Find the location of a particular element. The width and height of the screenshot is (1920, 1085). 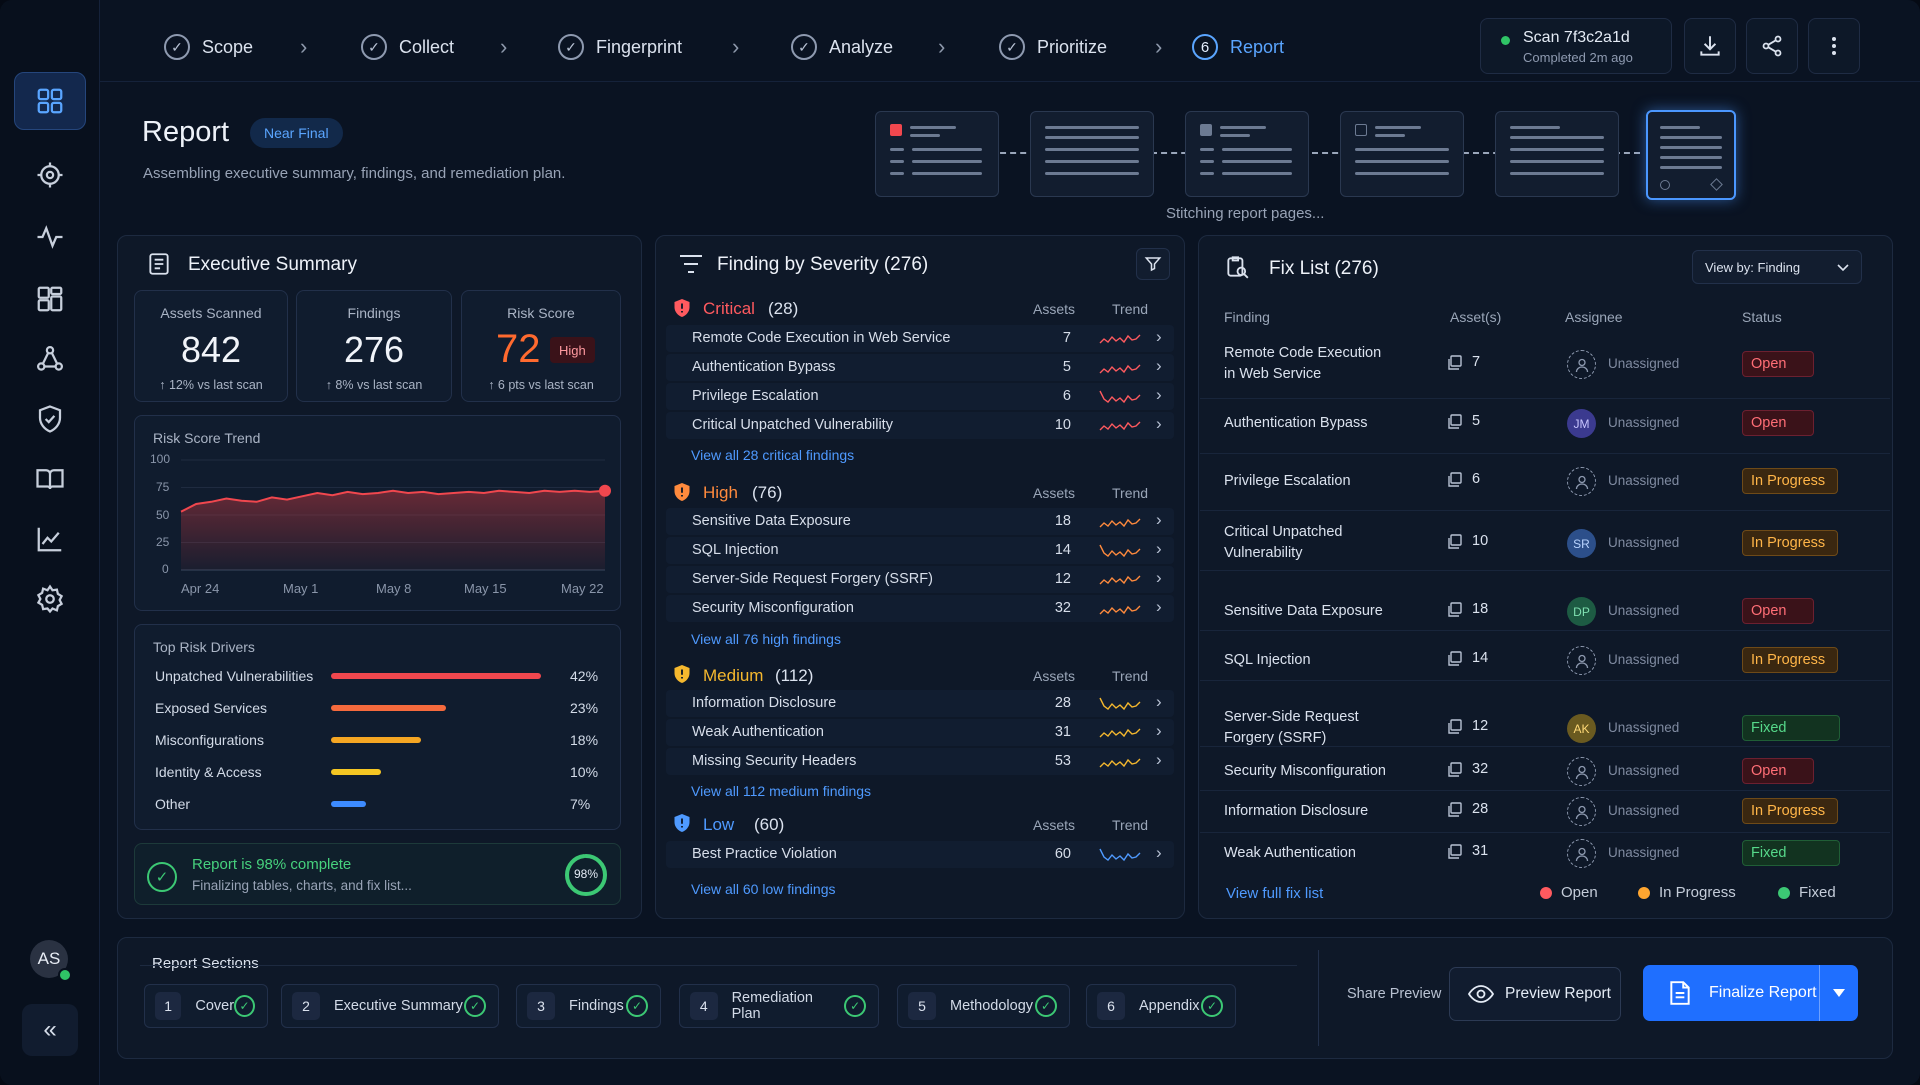

assignee-avatar: AK is located at coordinates (1581, 728).